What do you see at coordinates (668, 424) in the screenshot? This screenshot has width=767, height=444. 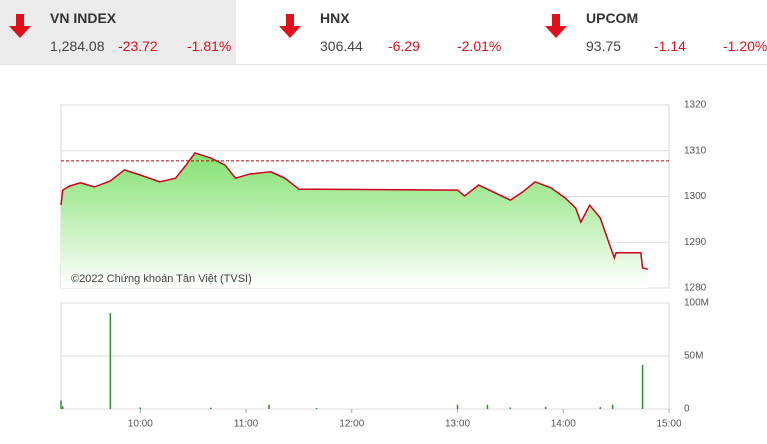 I see `x-tick-label: 15:00` at bounding box center [668, 424].